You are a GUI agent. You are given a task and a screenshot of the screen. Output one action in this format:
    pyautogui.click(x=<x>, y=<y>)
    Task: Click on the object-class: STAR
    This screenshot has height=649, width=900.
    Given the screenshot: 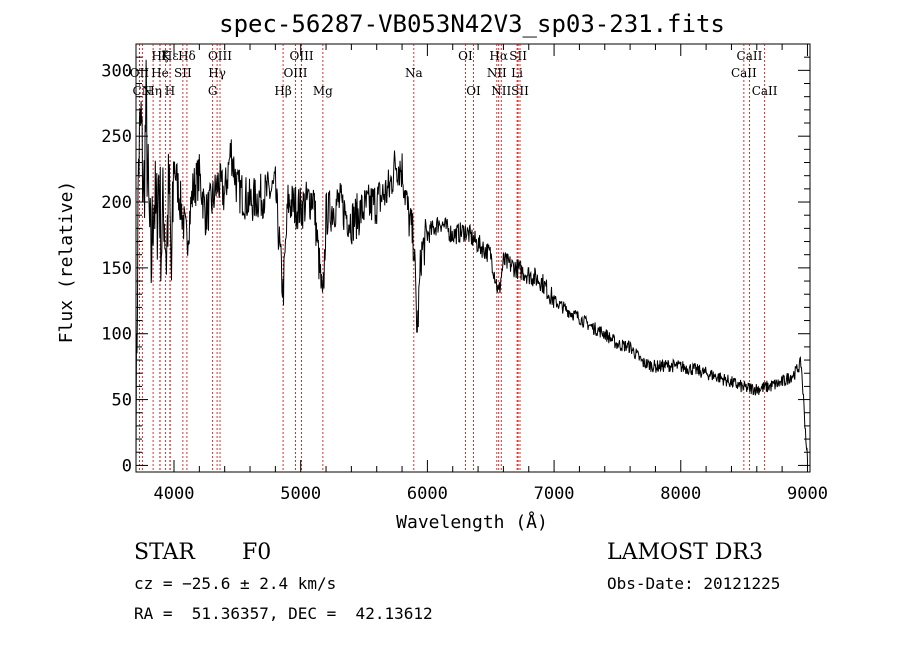 What is the action you would take?
    pyautogui.click(x=164, y=552)
    